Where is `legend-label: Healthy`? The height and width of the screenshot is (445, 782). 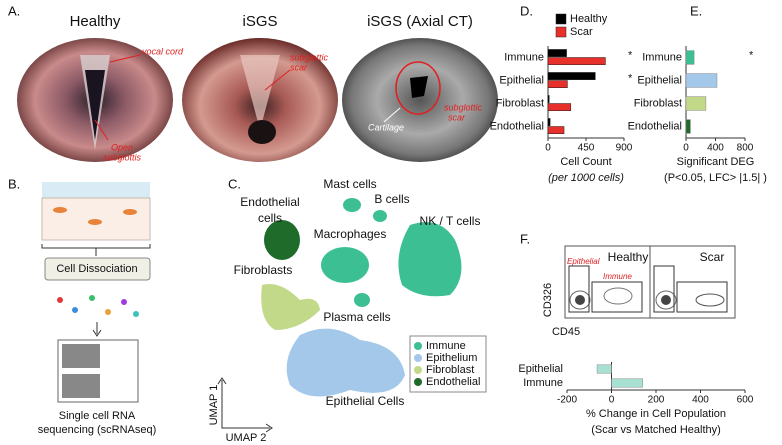
legend-label: Healthy is located at coordinates (589, 19).